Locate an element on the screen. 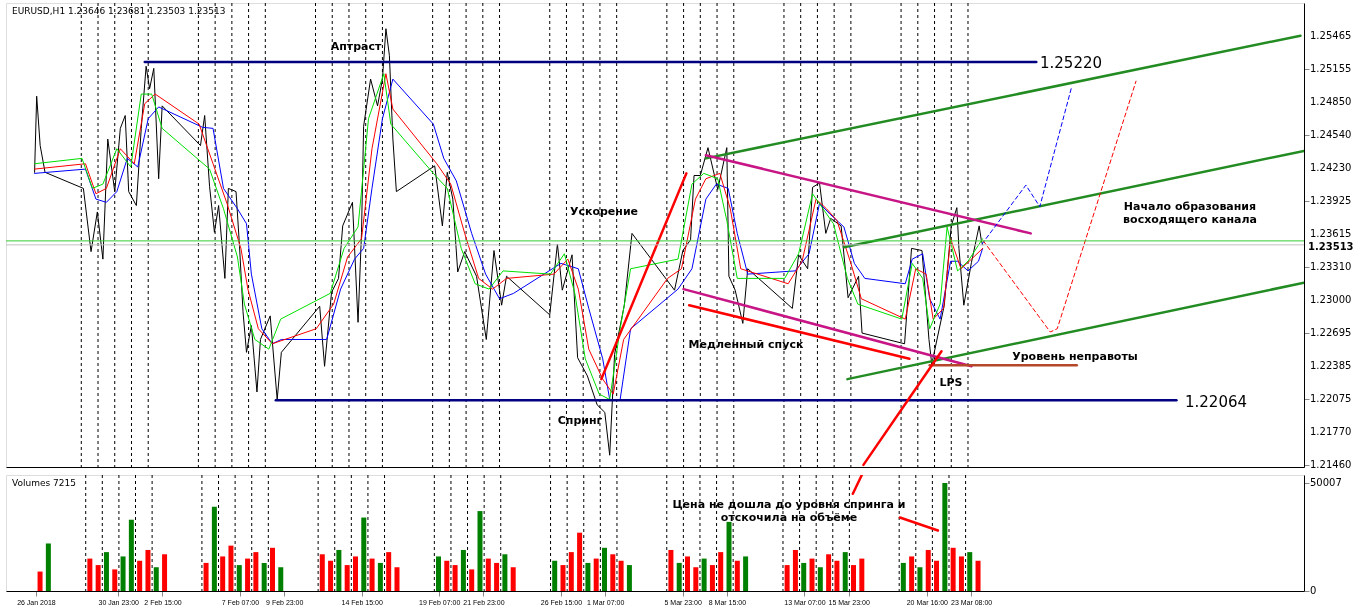  annotation: Аптраст is located at coordinates (356, 46).